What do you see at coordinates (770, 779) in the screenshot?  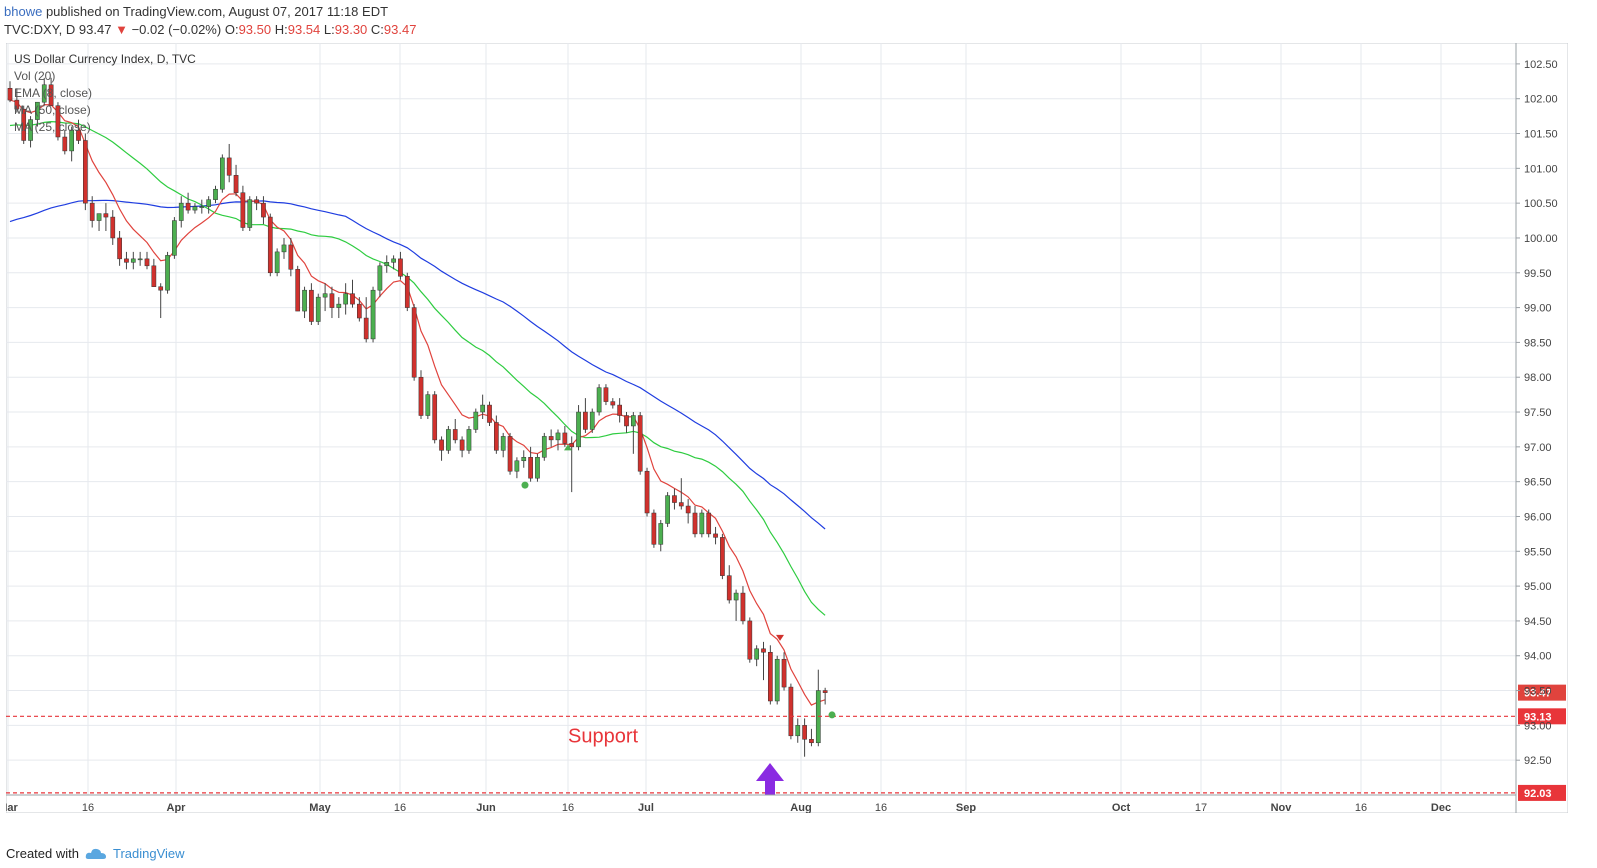 I see `up-arrow-icon` at bounding box center [770, 779].